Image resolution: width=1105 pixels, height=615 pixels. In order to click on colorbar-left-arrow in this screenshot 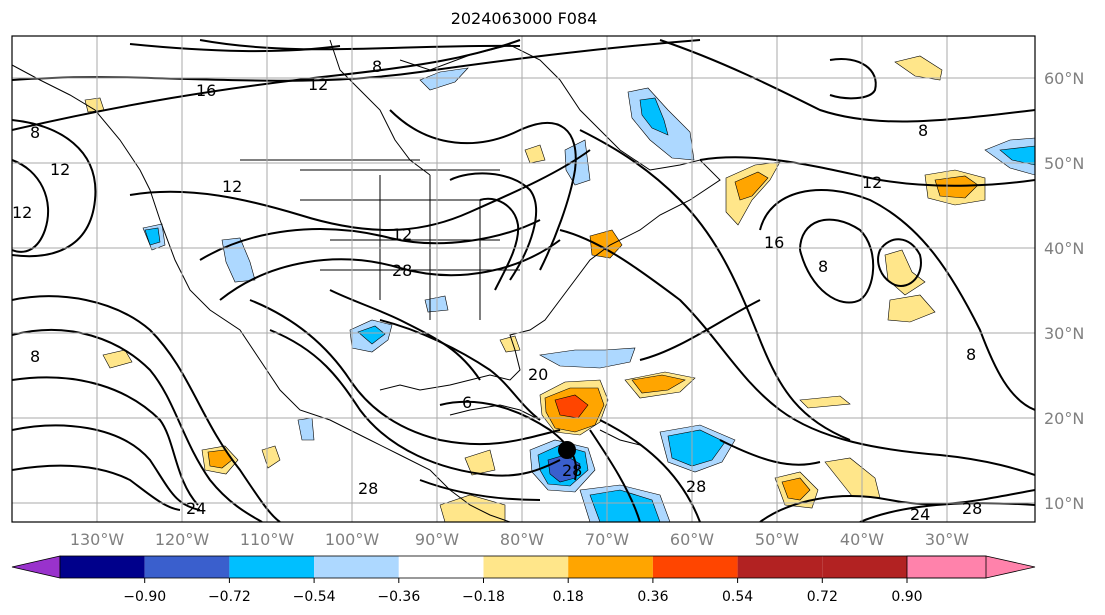, I will do `click(36, 567)`.